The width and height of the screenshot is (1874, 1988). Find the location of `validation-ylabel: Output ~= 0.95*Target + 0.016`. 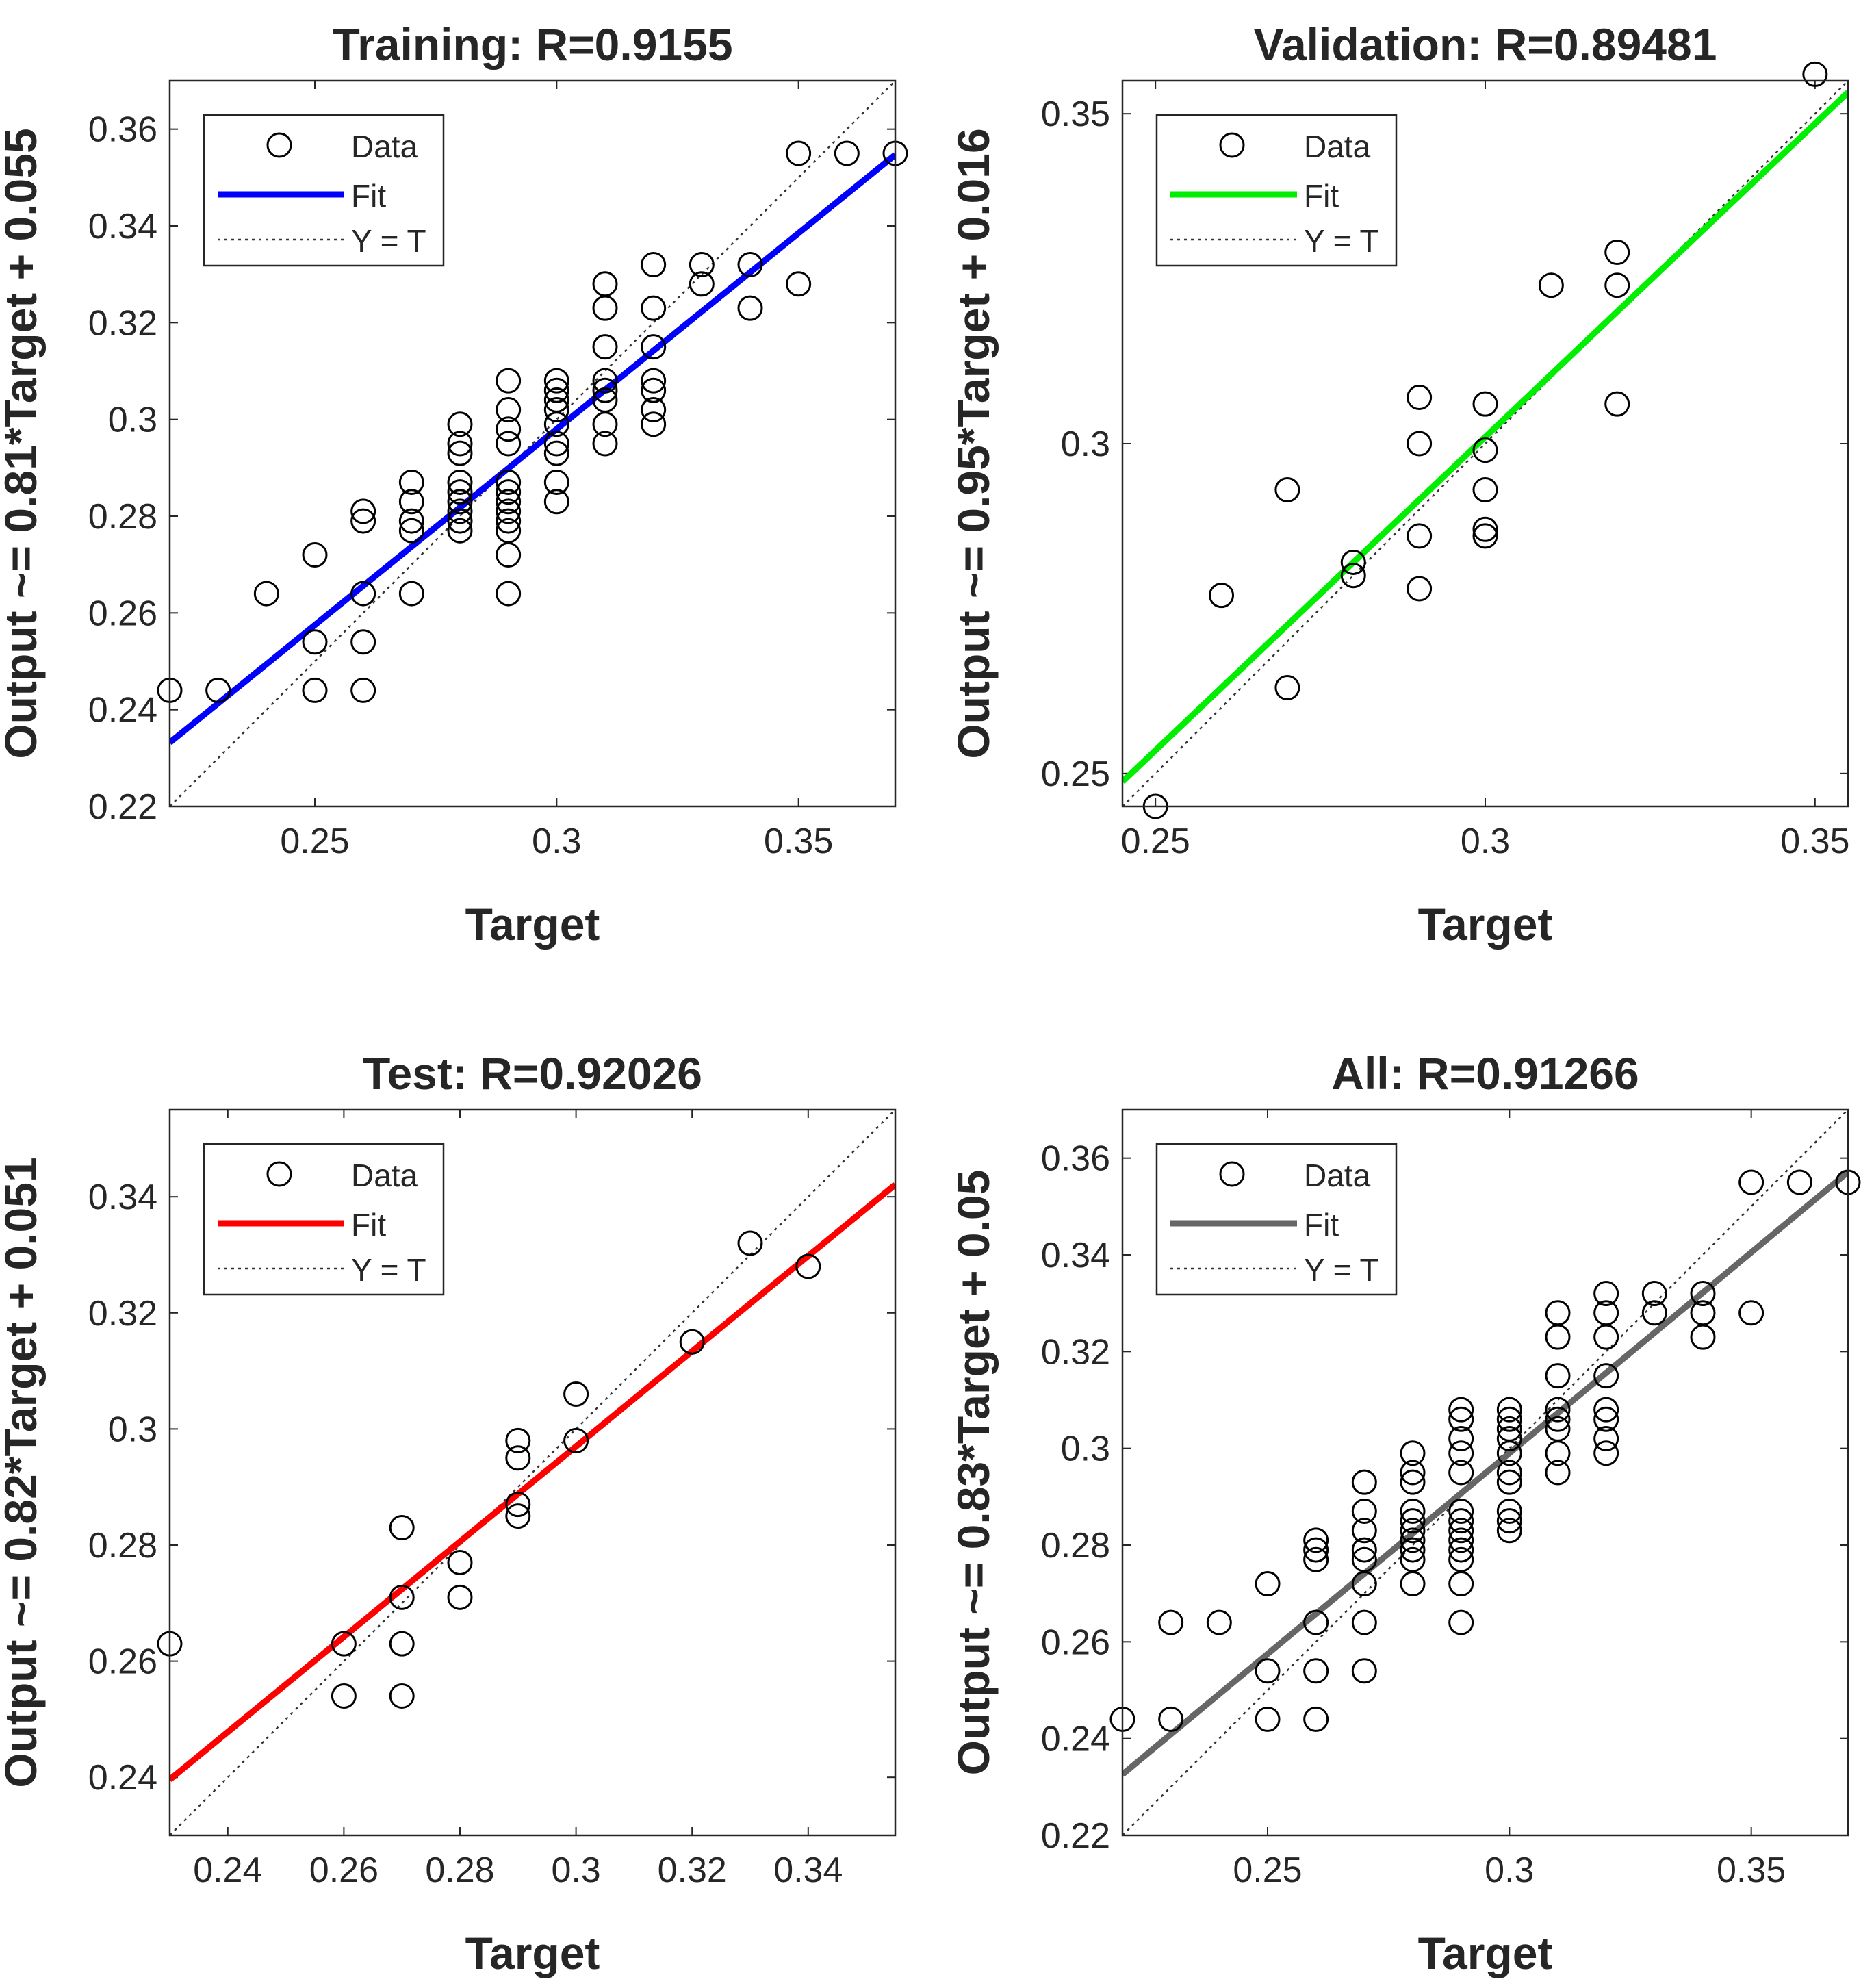

validation-ylabel: Output ~= 0.95*Target + 0.016 is located at coordinates (973, 443).